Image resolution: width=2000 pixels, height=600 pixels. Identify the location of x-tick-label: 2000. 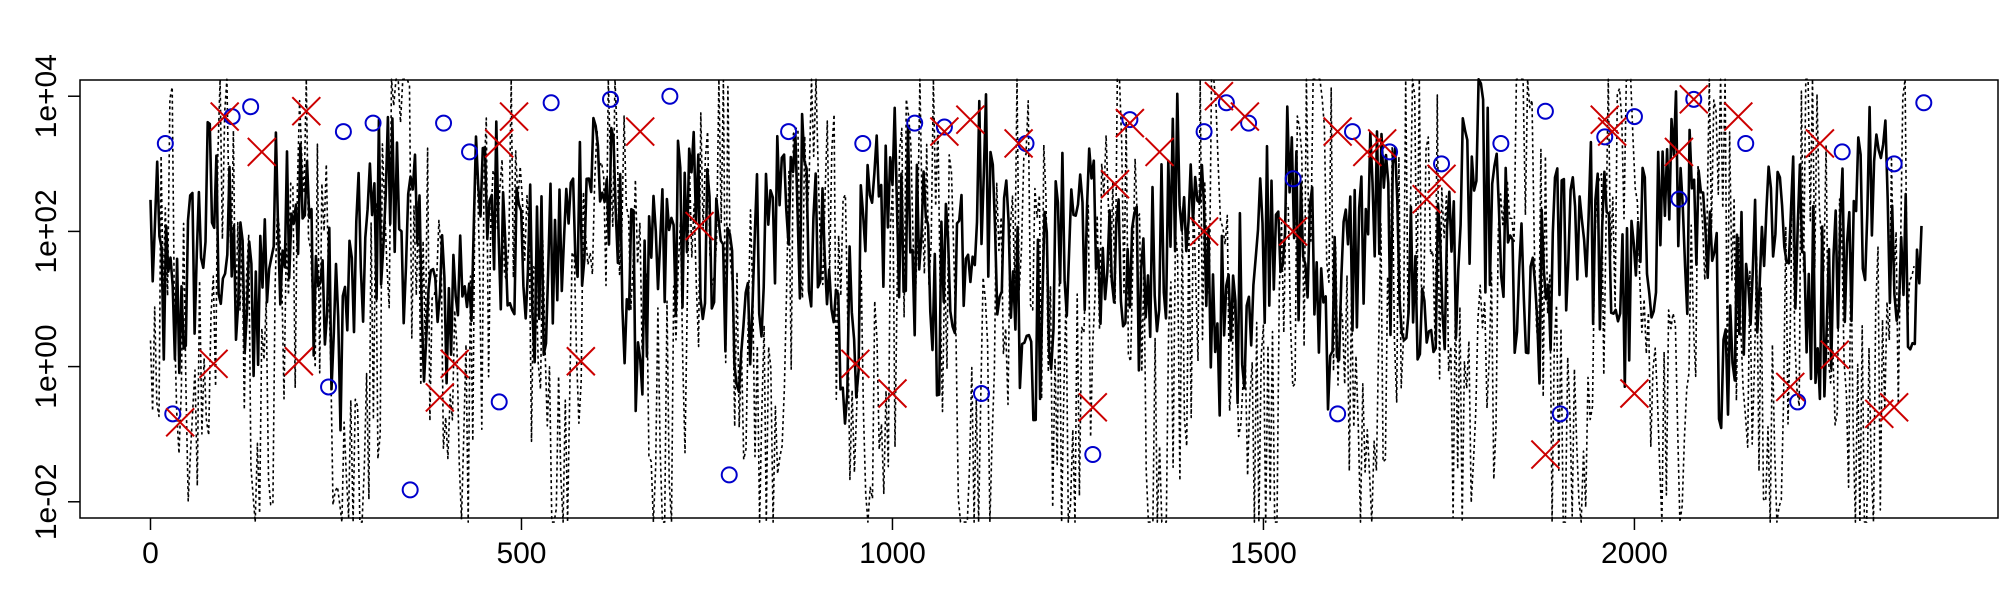
(1634, 553).